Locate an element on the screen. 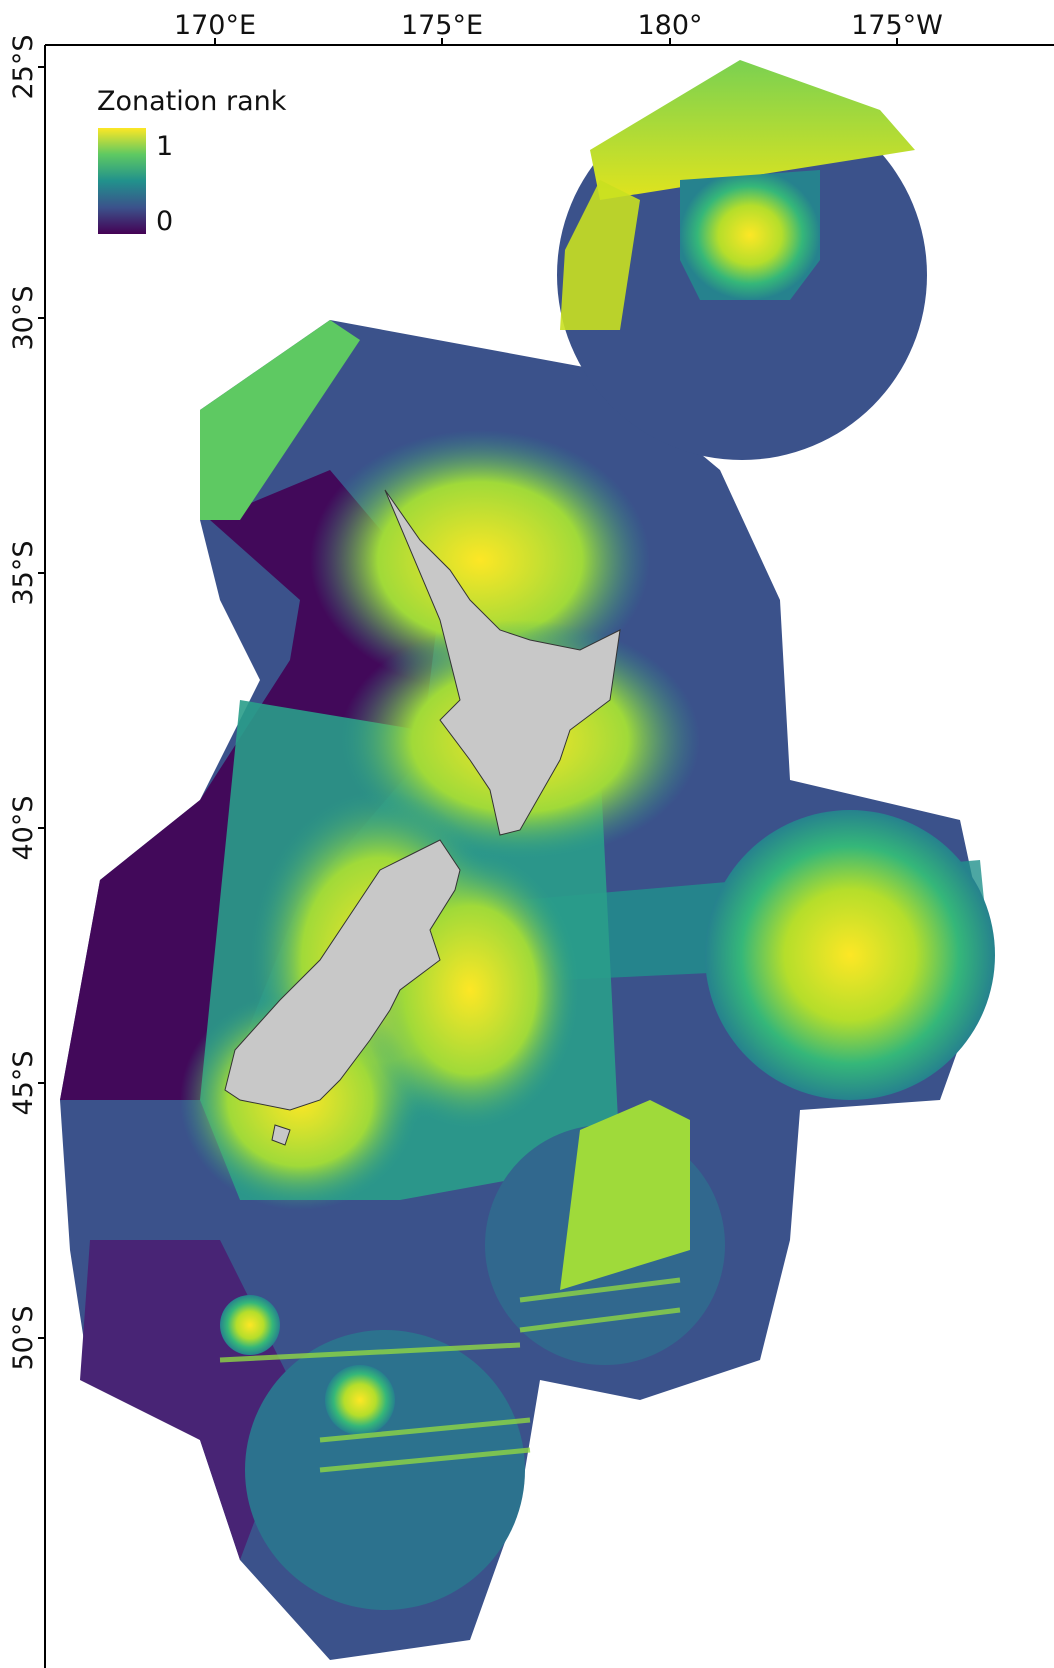 The height and width of the screenshot is (1668, 1054). y-tick-label: 50°S is located at coordinates (23, 1338).